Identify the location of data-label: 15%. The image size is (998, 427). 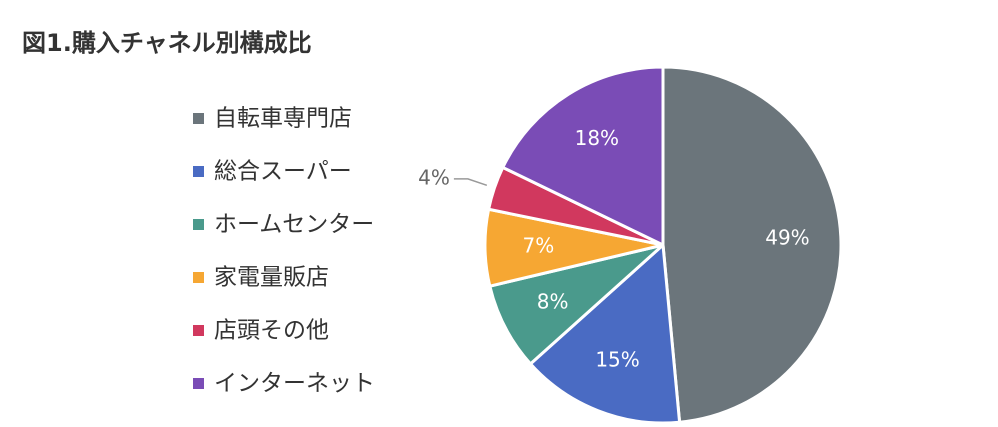
(617, 360).